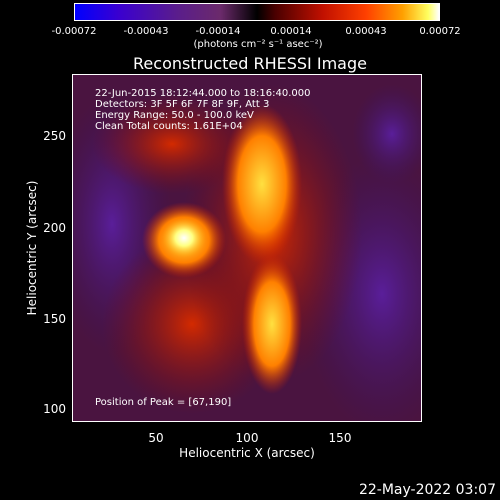 The image size is (500, 500). Describe the element at coordinates (291, 31) in the screenshot. I see `colorbar-tick: 0.00014` at that location.